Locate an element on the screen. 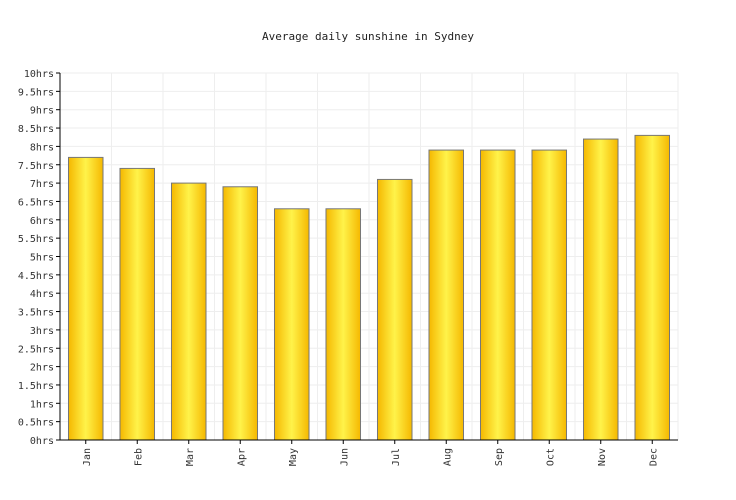  x-tick-label: Jan is located at coordinates (87, 457).